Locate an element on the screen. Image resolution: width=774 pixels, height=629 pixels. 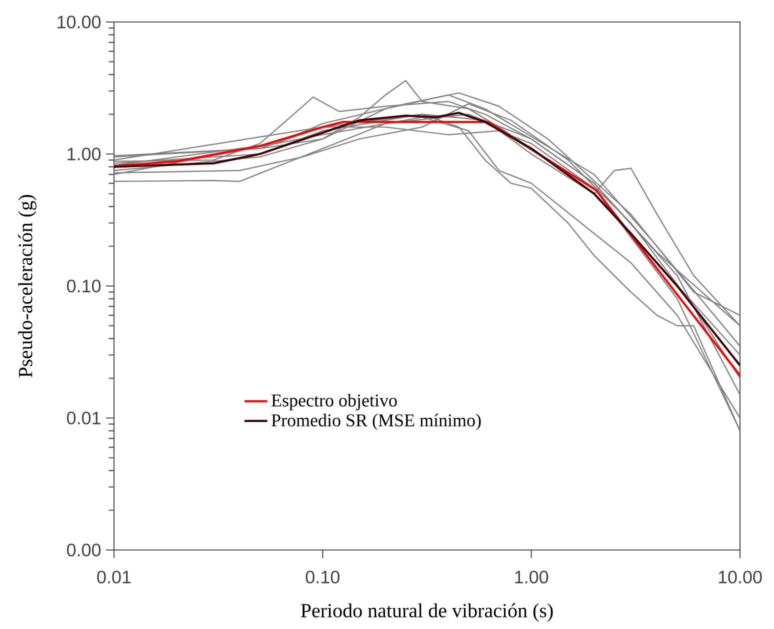
legend-label: Espectro objetivo is located at coordinates (334, 402).